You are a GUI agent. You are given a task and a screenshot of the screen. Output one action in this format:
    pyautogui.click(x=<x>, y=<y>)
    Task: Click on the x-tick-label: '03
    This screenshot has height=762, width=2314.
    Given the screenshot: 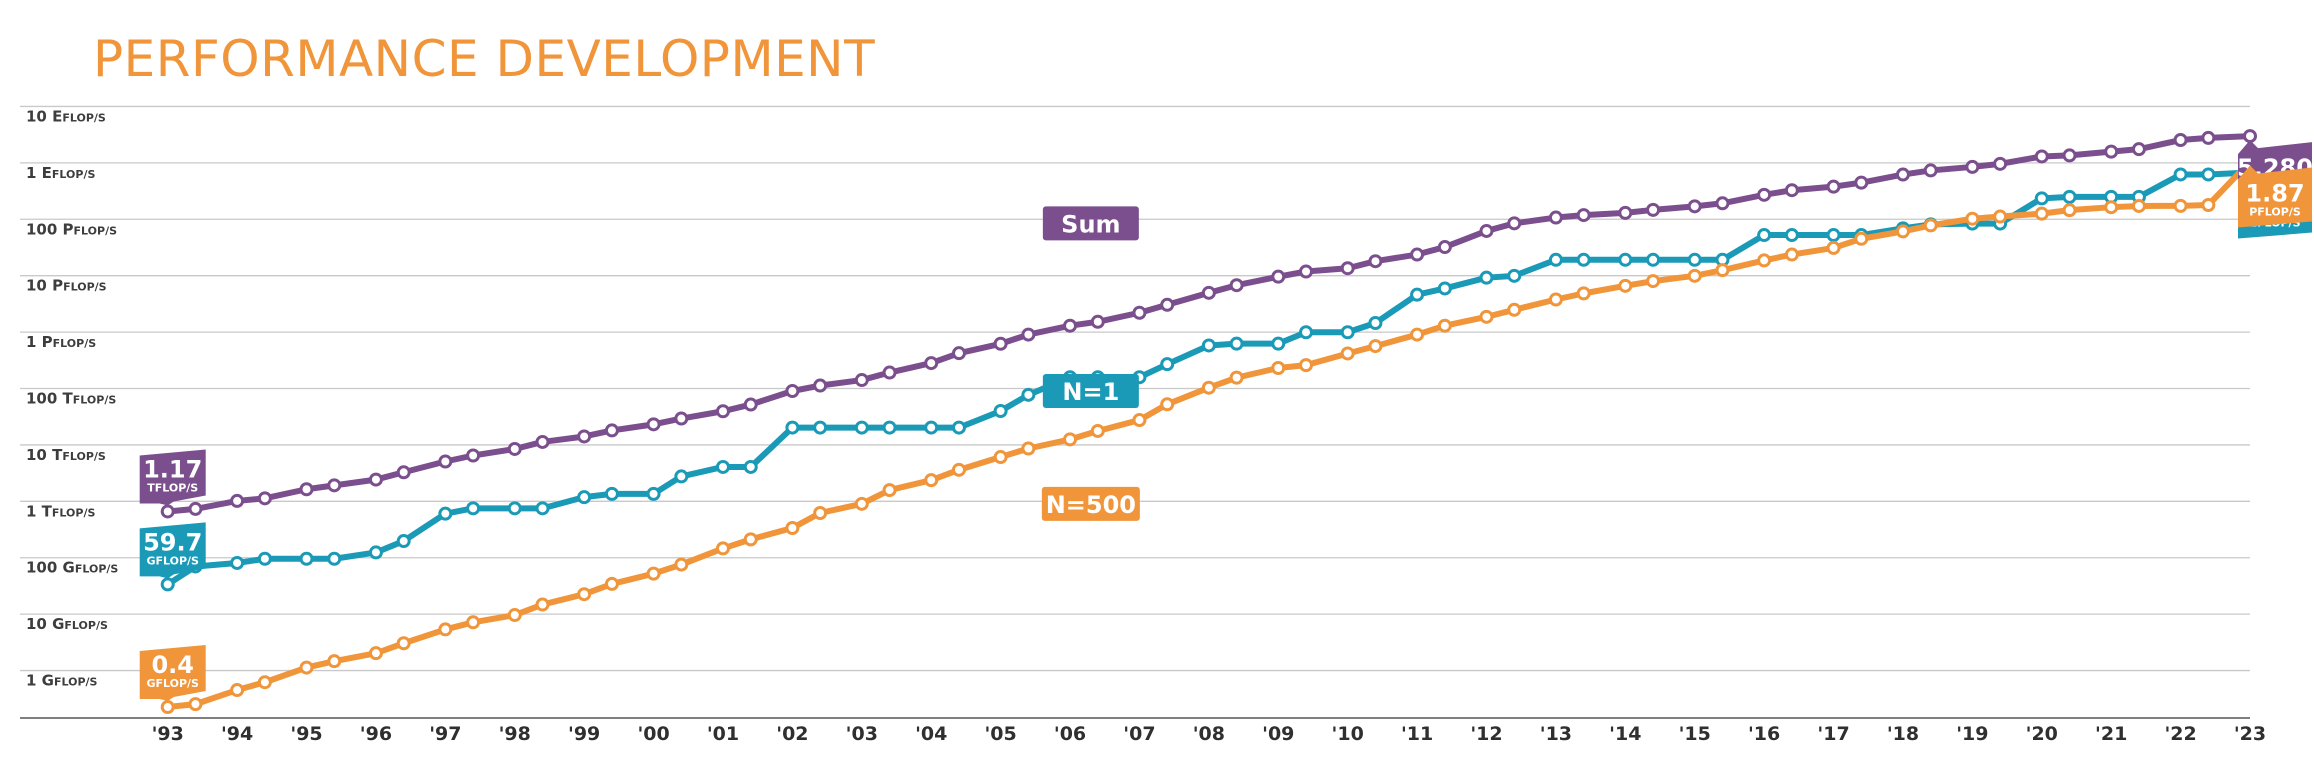 What is the action you would take?
    pyautogui.click(x=862, y=734)
    